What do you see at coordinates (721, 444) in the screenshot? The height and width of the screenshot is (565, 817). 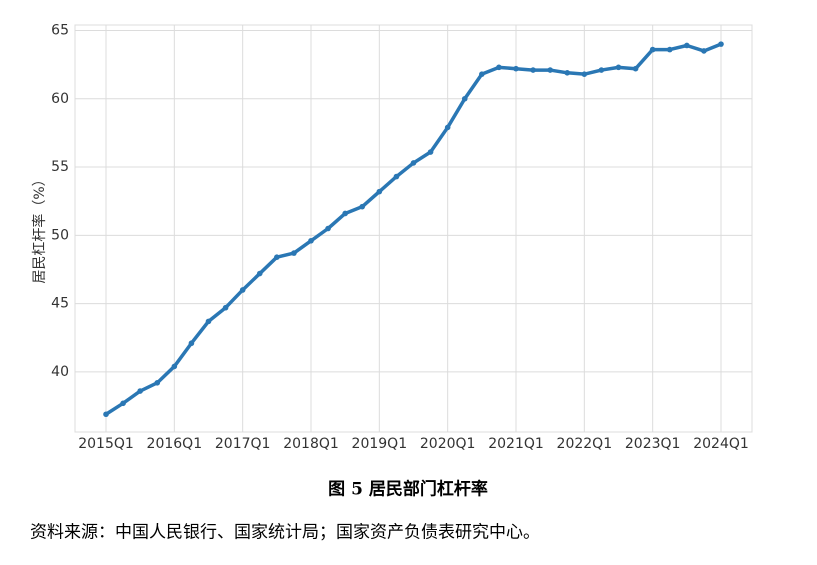 I see `x-tick-label: 2024Q1` at bounding box center [721, 444].